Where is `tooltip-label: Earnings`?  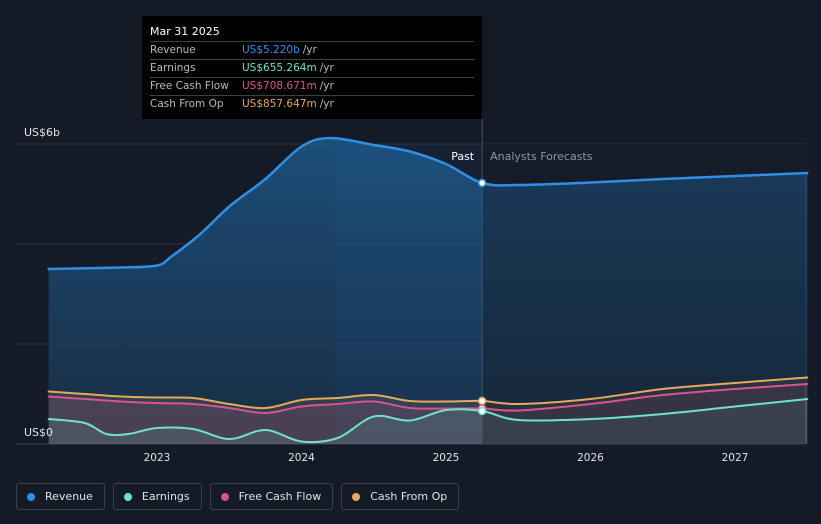
tooltip-label: Earnings is located at coordinates (173, 68).